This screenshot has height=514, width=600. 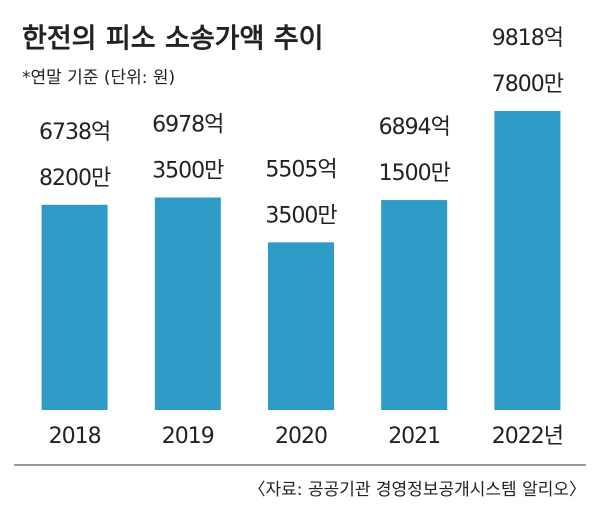 I want to click on value-label: 6978억, so click(x=187, y=124).